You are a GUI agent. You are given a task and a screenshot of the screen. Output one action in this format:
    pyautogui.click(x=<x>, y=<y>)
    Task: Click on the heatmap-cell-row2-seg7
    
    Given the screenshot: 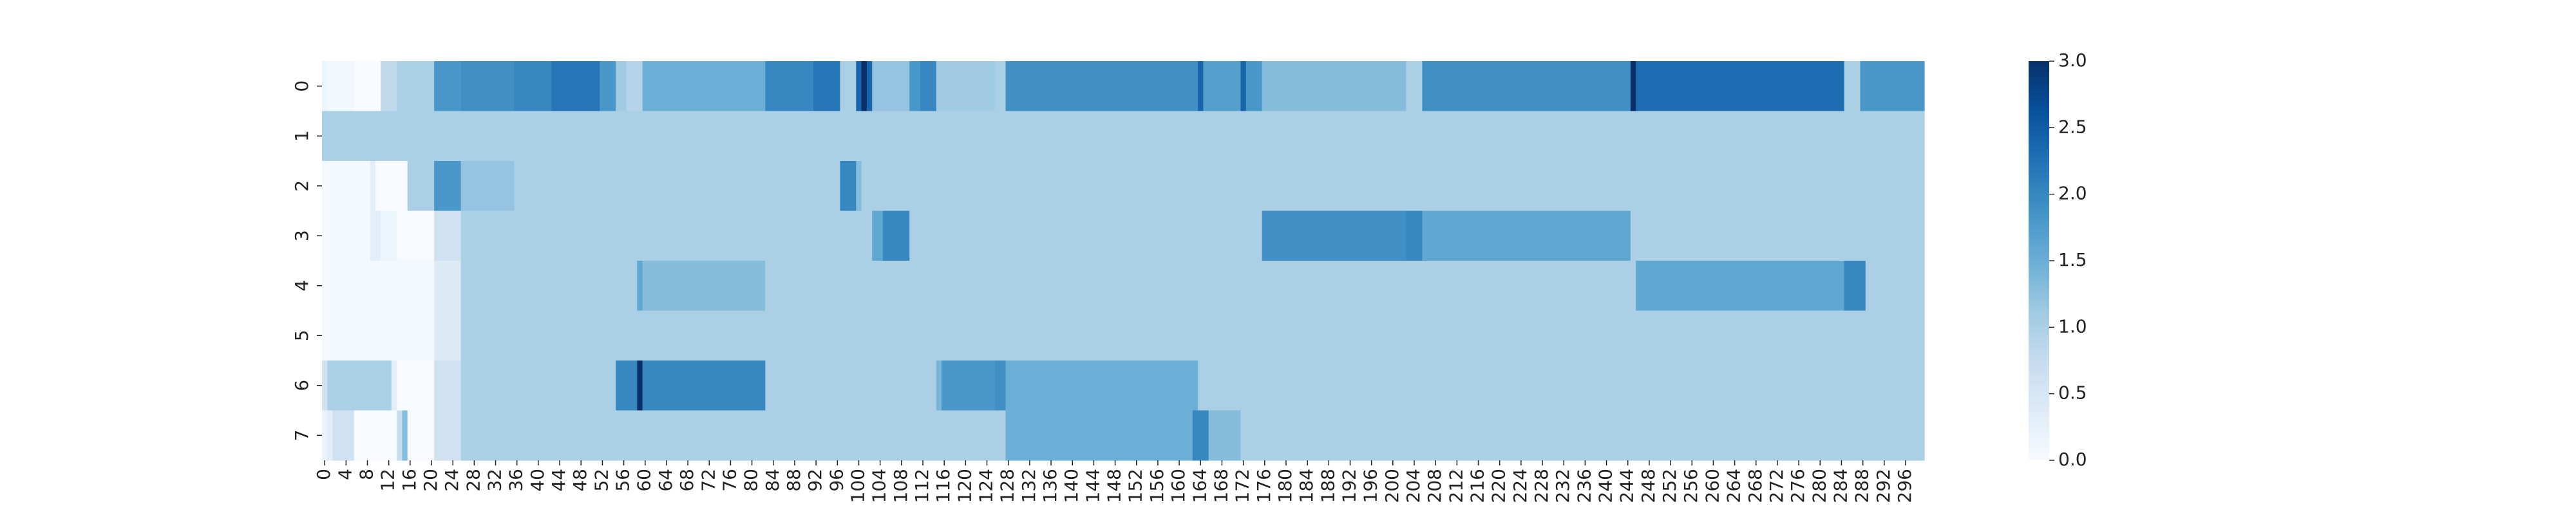 What is the action you would take?
    pyautogui.click(x=848, y=186)
    